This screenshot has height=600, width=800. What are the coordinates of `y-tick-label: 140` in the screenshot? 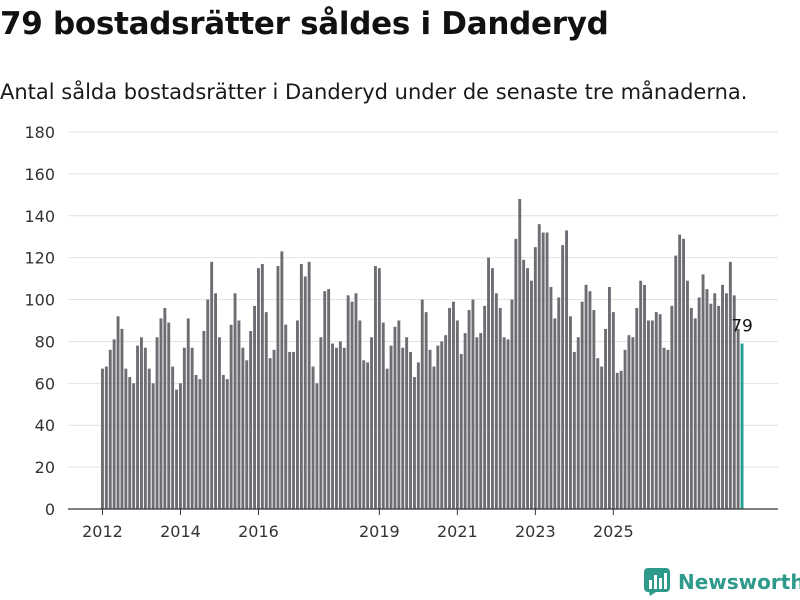 It's located at (39, 216).